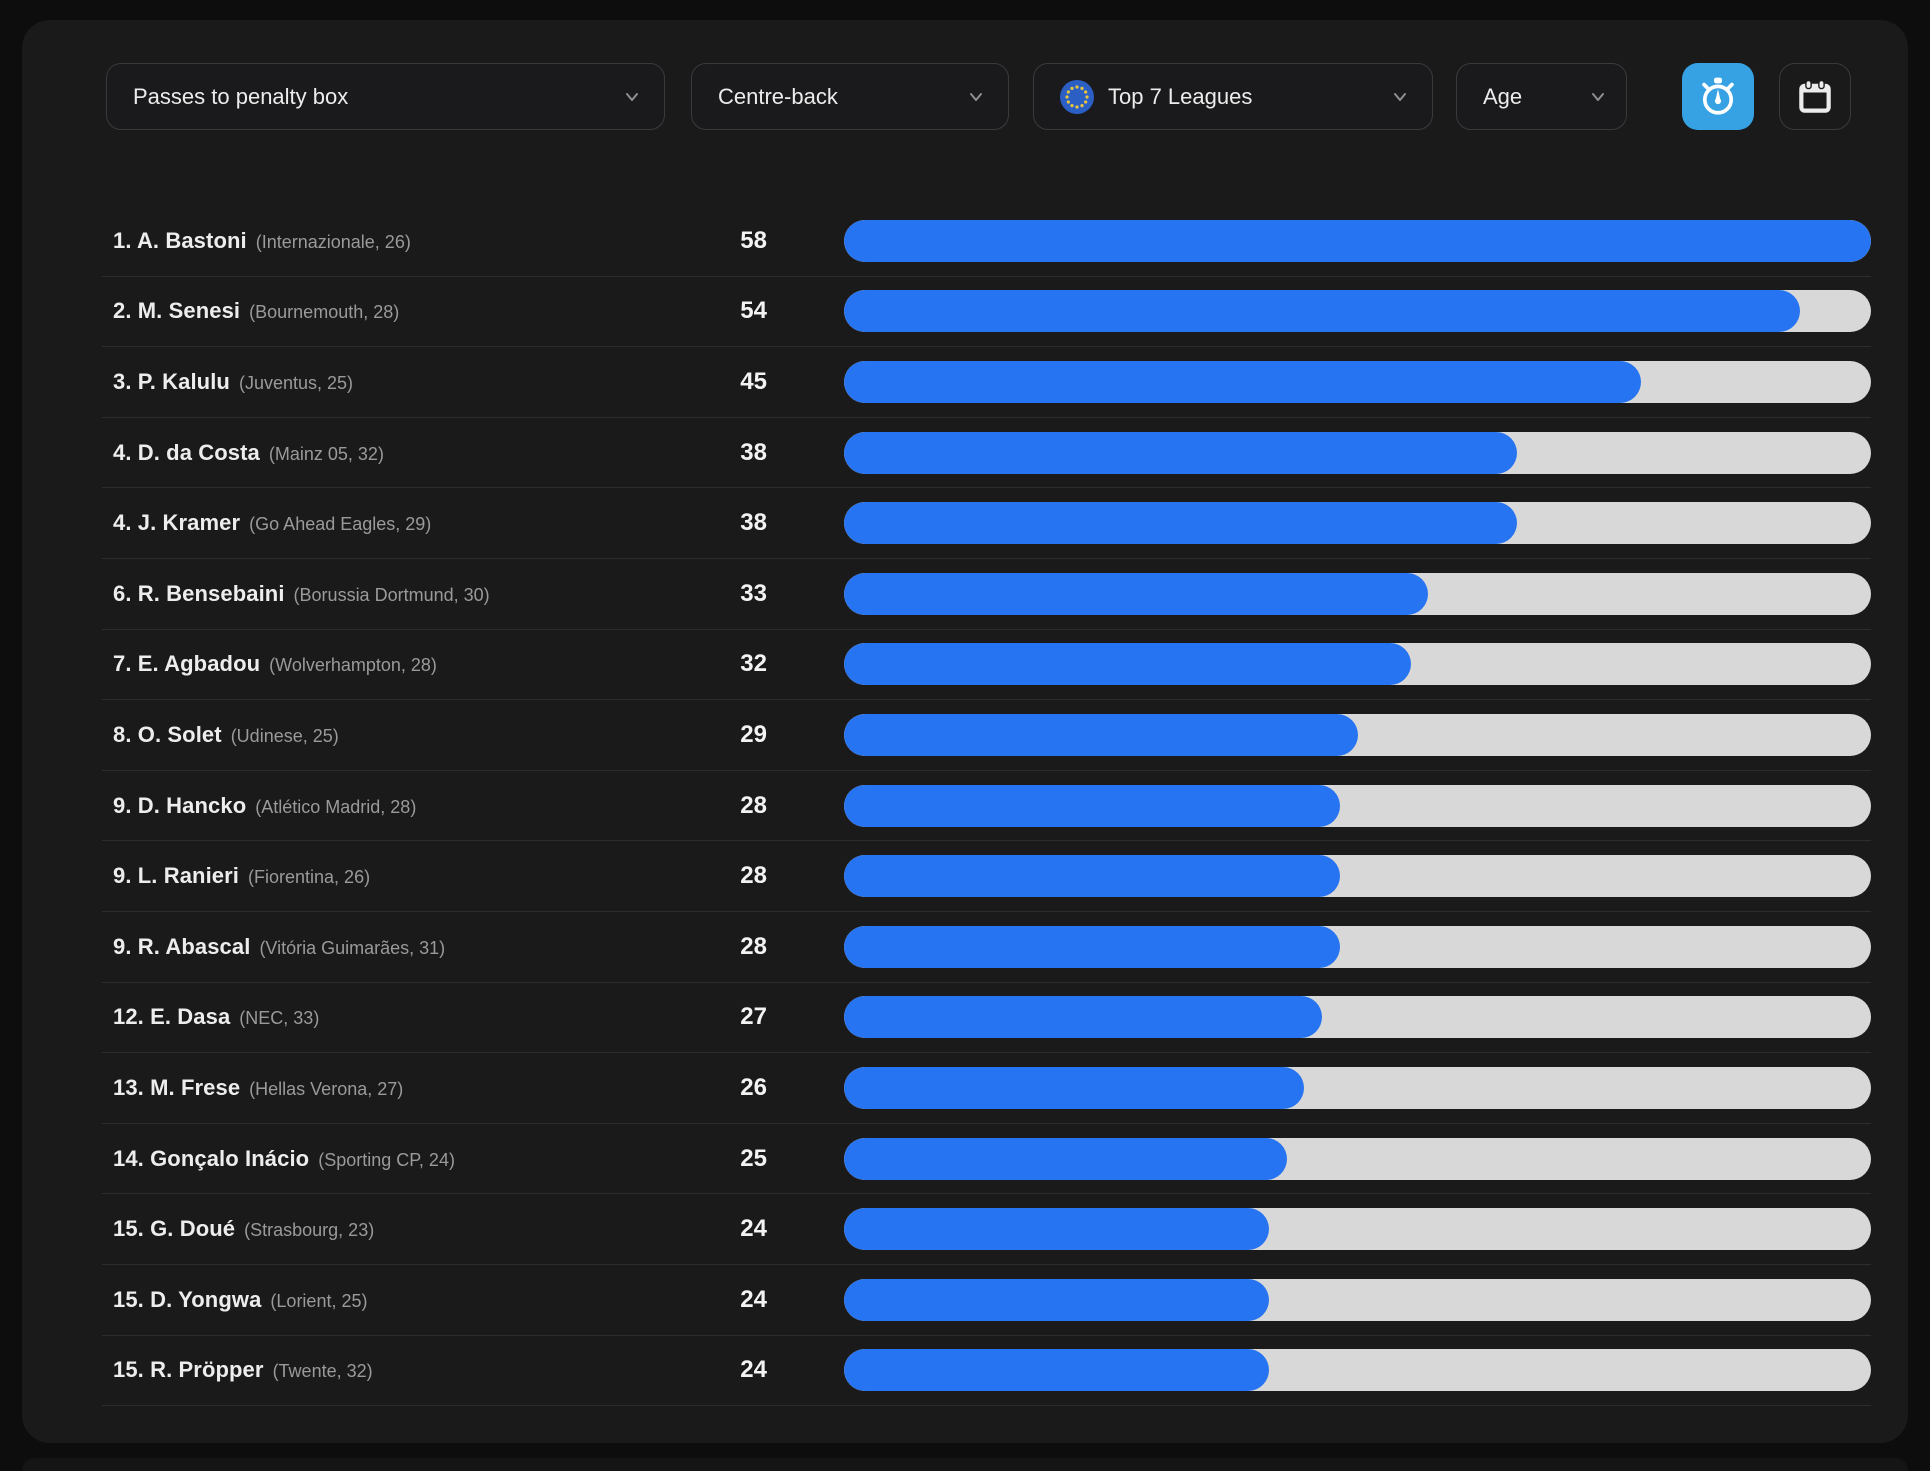 The height and width of the screenshot is (1471, 1930). What do you see at coordinates (177, 311) in the screenshot?
I see `player-rank-name: 2. M. Senesi` at bounding box center [177, 311].